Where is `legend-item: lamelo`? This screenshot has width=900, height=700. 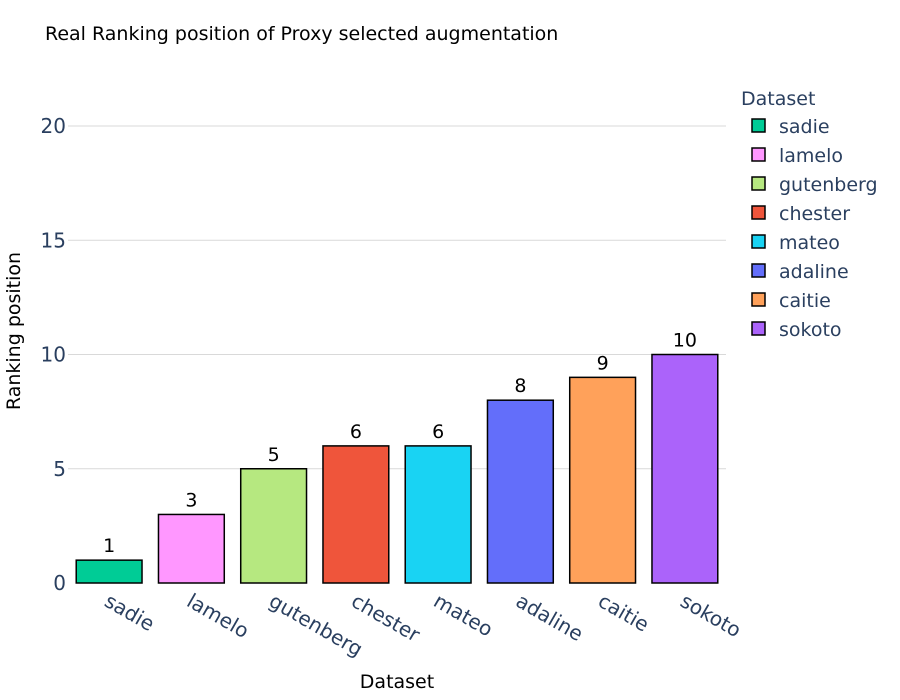
legend-item: lamelo is located at coordinates (797, 156).